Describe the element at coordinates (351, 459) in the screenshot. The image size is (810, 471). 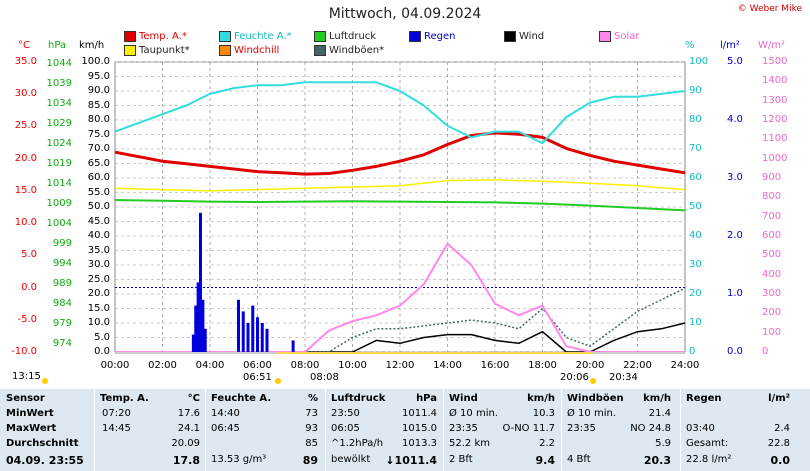
I see `table-cell: bewölkt` at that location.